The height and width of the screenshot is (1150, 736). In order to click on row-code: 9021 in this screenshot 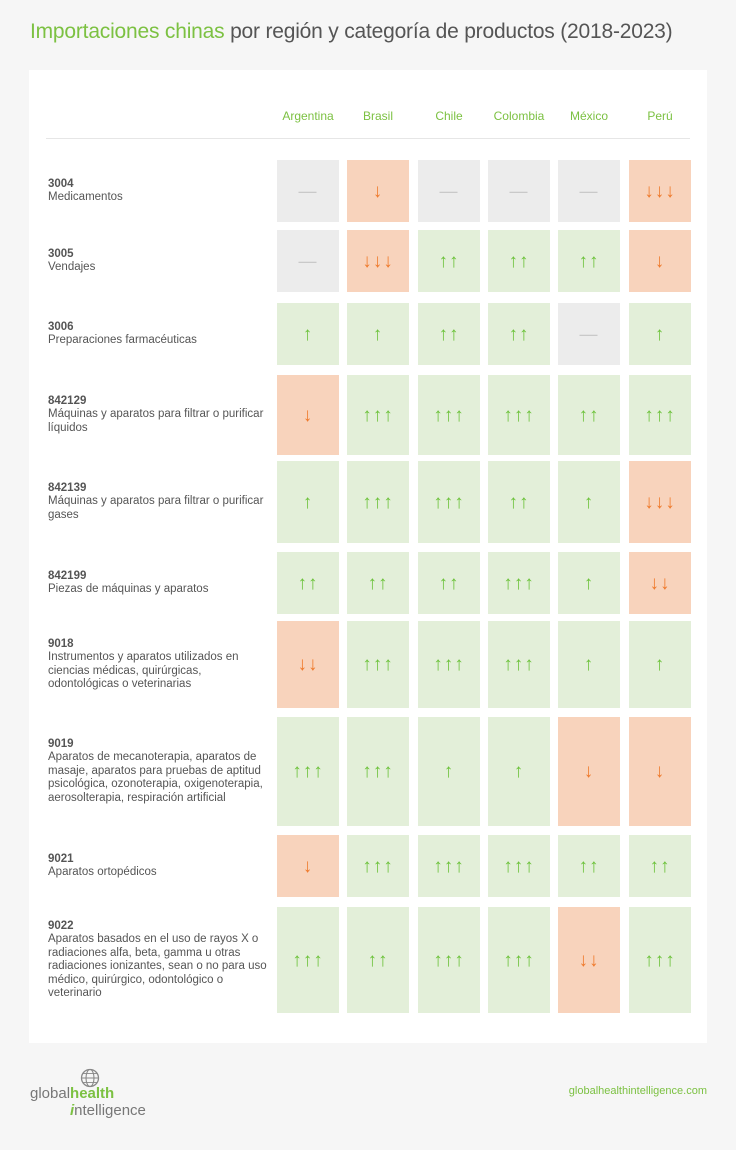, I will do `click(61, 858)`.